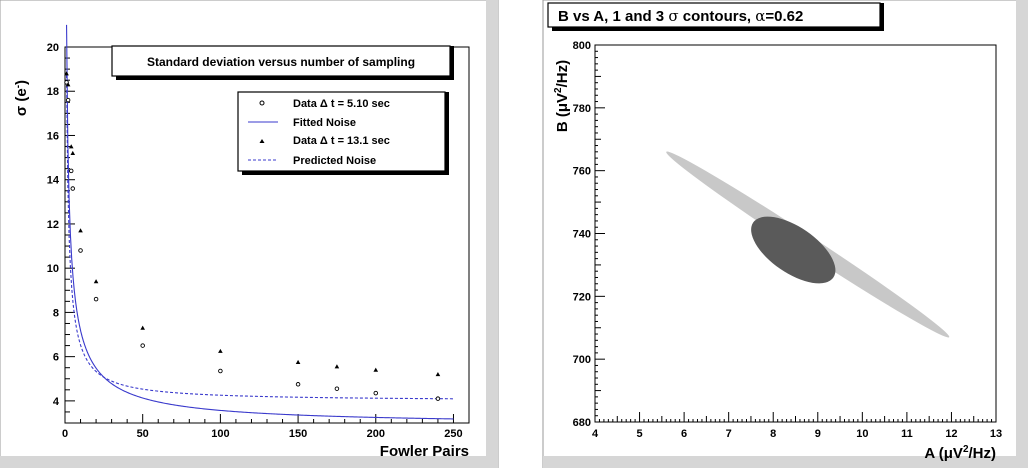 This screenshot has width=1028, height=468. Describe the element at coordinates (818, 434) in the screenshot. I see `right-x-tick-label: 9` at that location.